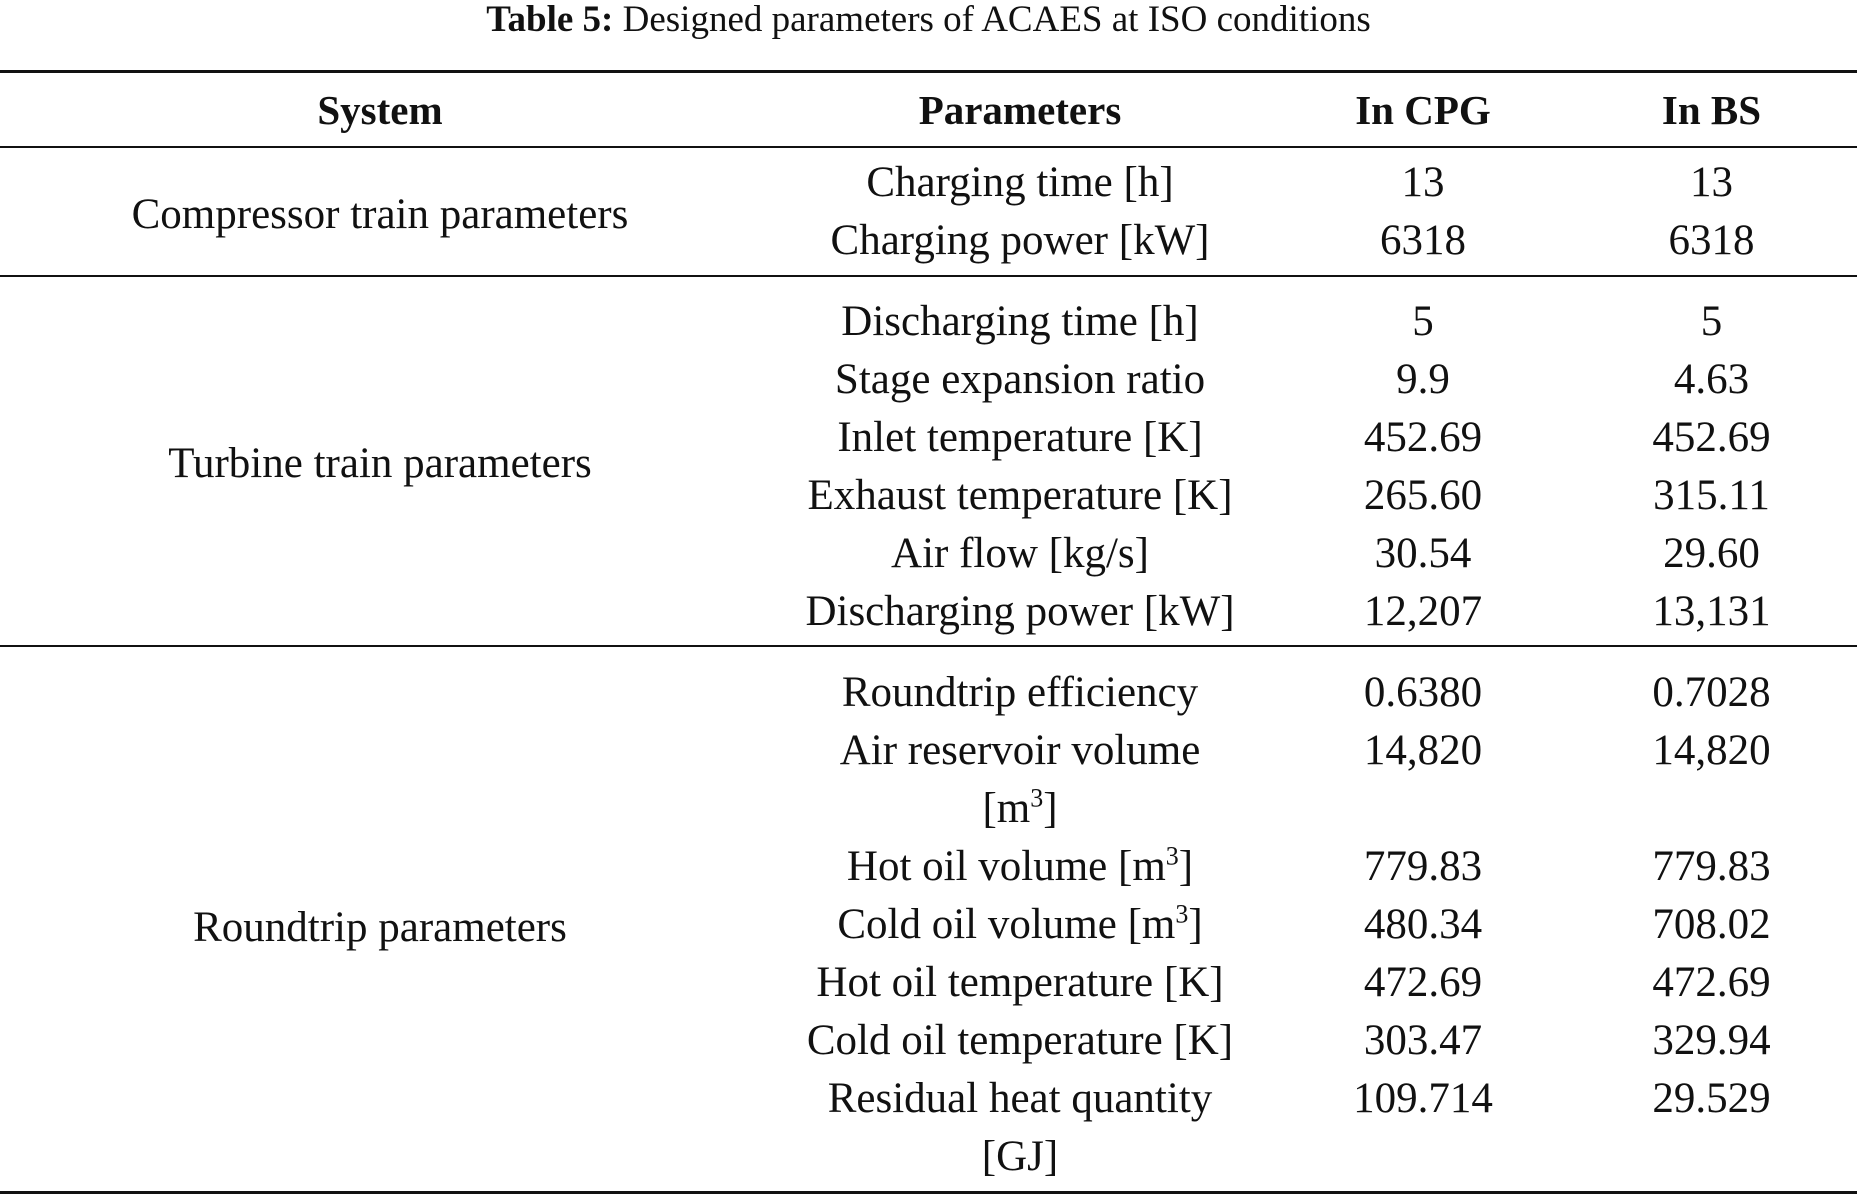  What do you see at coordinates (1308, 183) in the screenshot?
I see `table-row: Charging time [h] 13 13` at bounding box center [1308, 183].